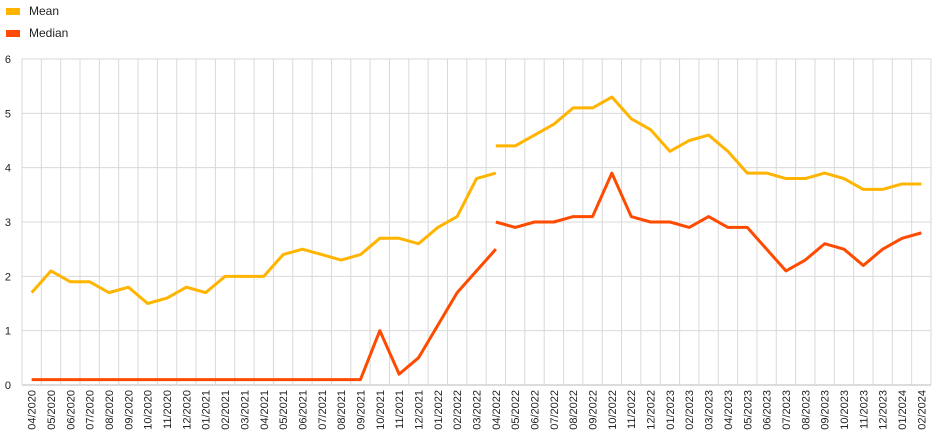 Image resolution: width=945 pixels, height=444 pixels. What do you see at coordinates (8, 386) in the screenshot?
I see `y-tick-label: 0` at bounding box center [8, 386].